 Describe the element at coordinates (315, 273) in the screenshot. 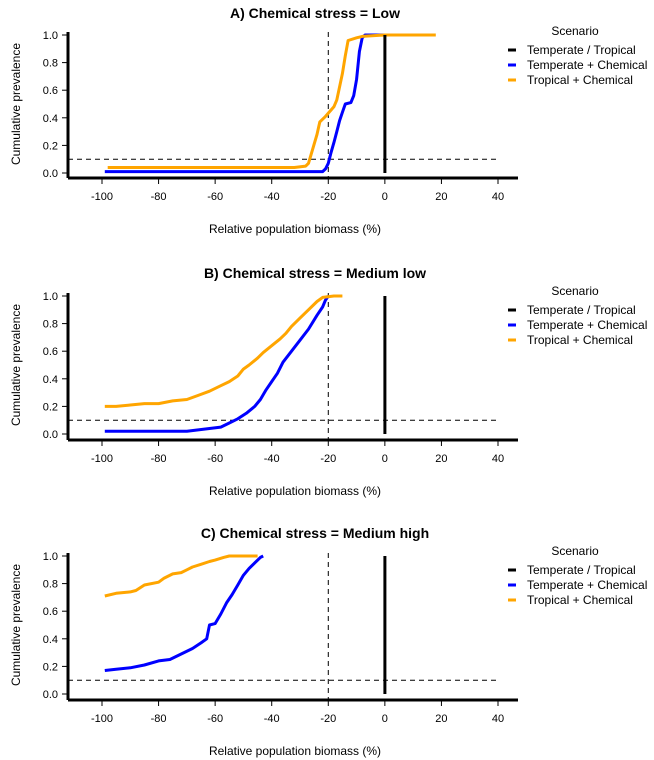

I see `chart-title: B) Chemical stress = Medium low` at that location.